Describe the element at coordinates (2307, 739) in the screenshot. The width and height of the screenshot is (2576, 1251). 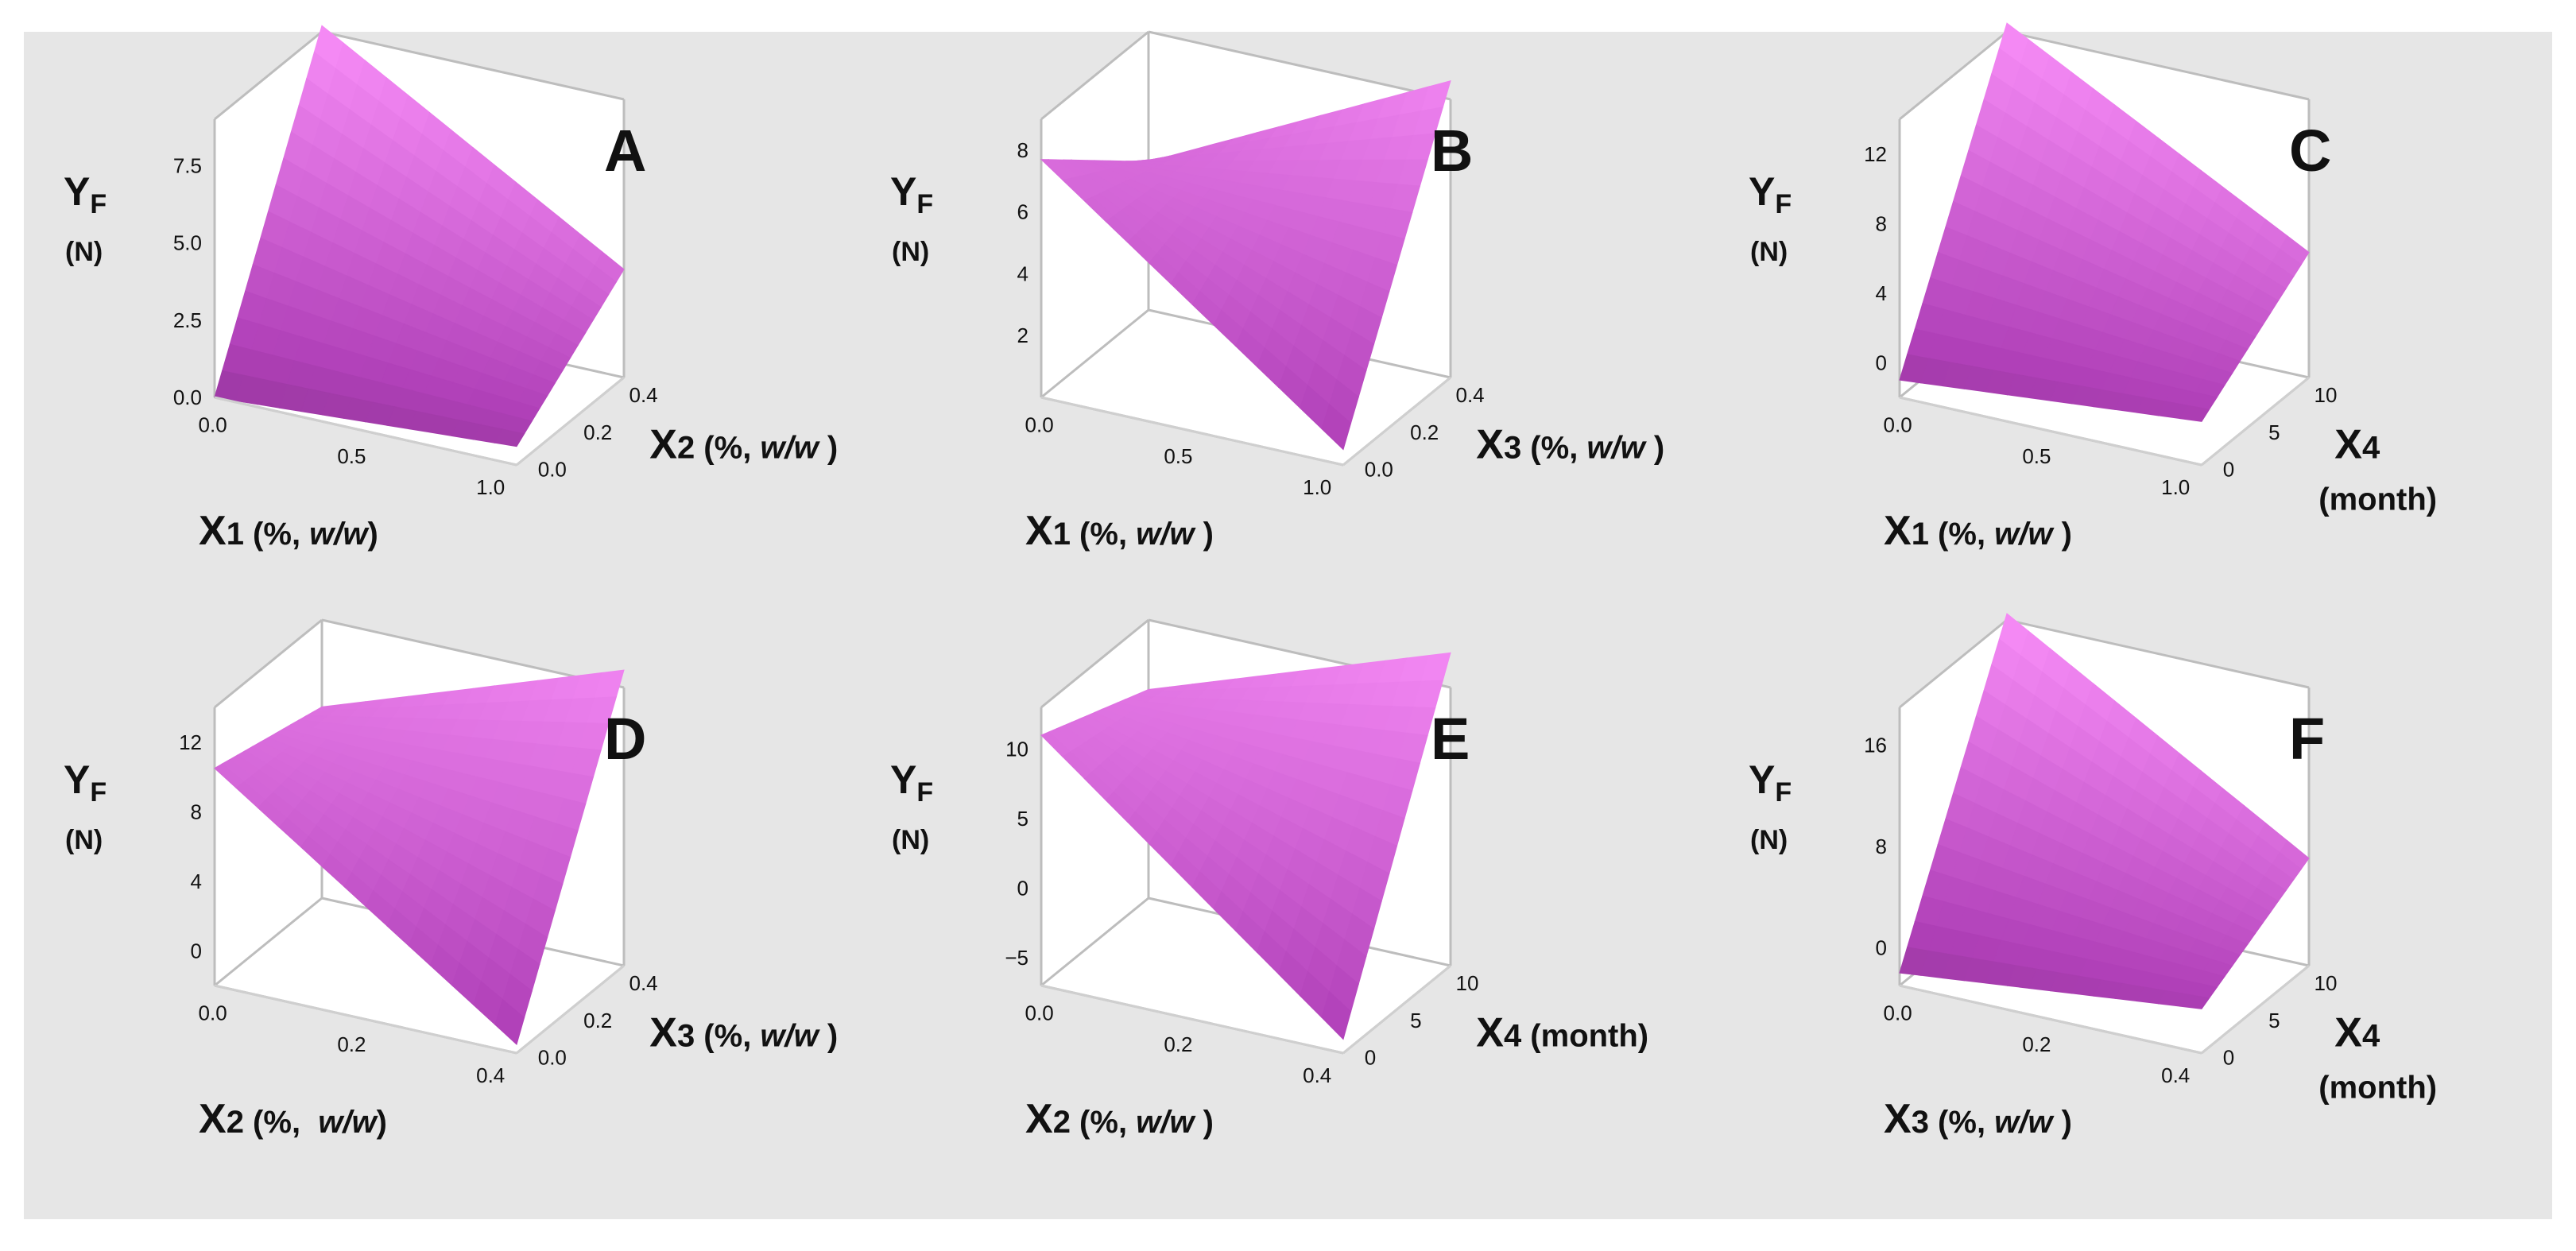
I see `panel-letter: F` at that location.